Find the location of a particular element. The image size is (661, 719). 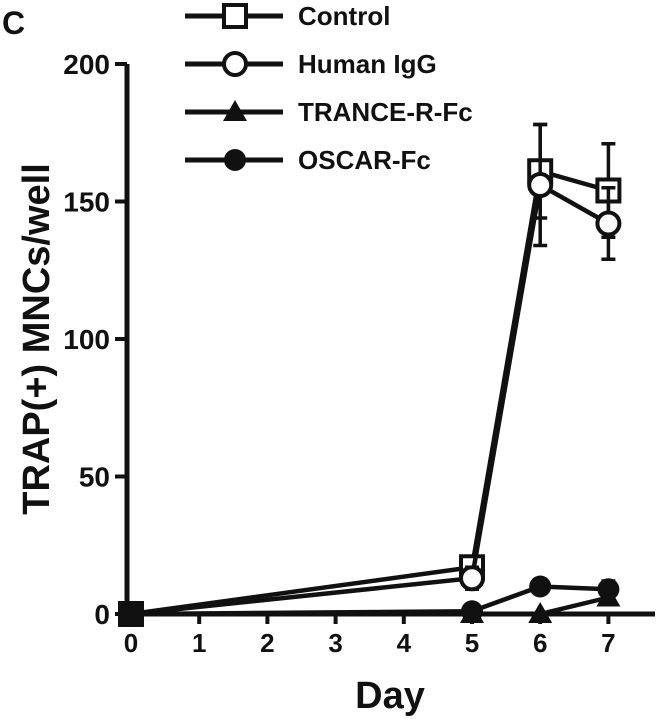

legend-item-trance-r-fc: TRANCE-R-Fc is located at coordinates (329, 112).